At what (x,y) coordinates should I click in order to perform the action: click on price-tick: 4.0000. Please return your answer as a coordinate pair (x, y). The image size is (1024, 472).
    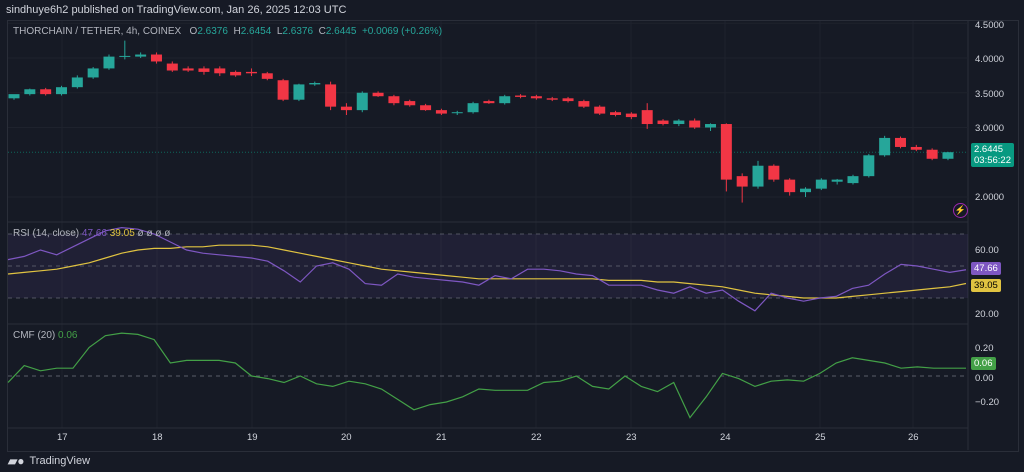
    Looking at the image, I should click on (990, 59).